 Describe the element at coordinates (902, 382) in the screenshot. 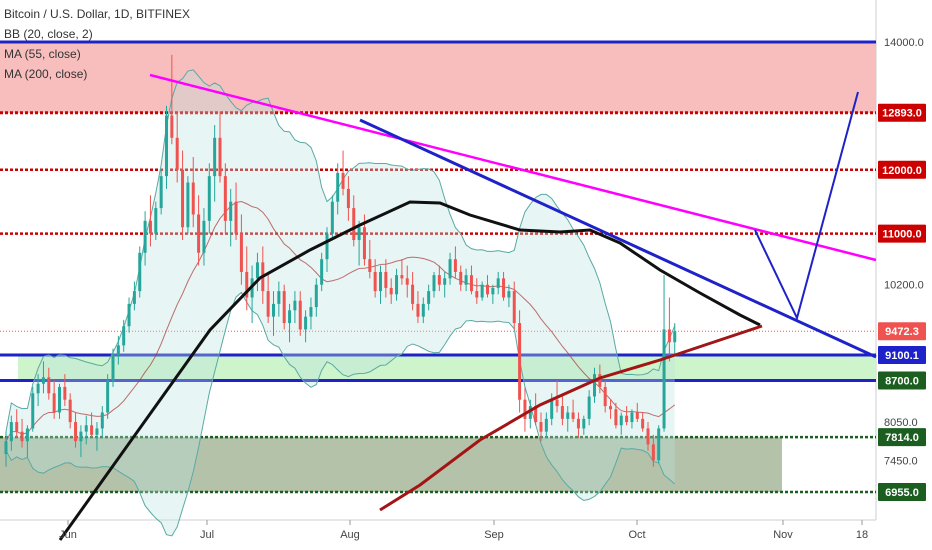

I see `price-label: 8700.0` at that location.